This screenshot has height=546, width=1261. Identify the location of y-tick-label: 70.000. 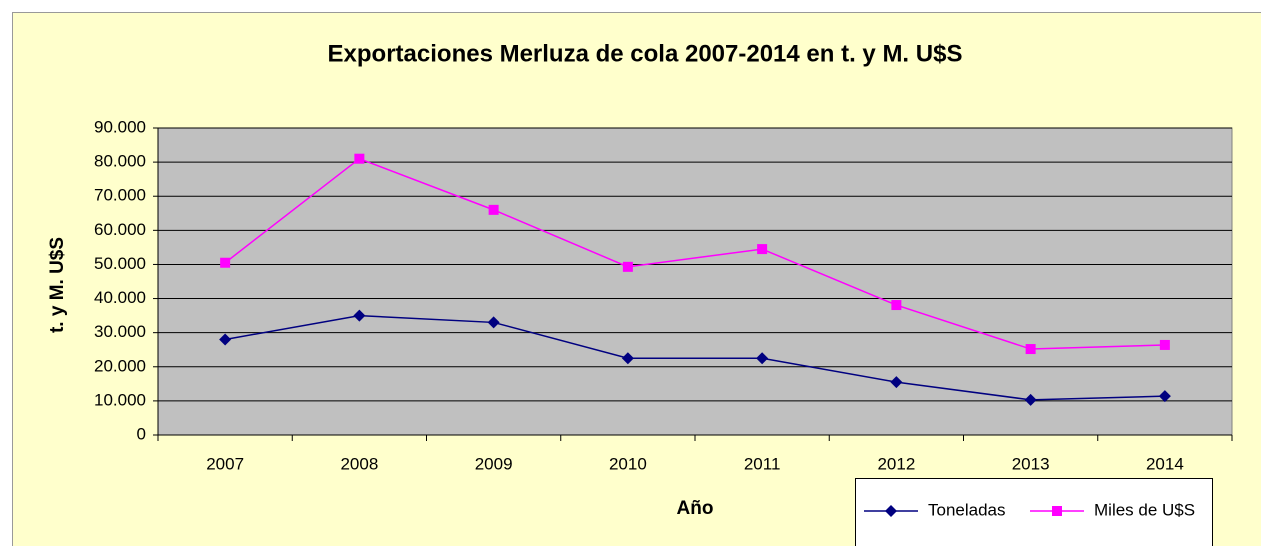
(120, 195).